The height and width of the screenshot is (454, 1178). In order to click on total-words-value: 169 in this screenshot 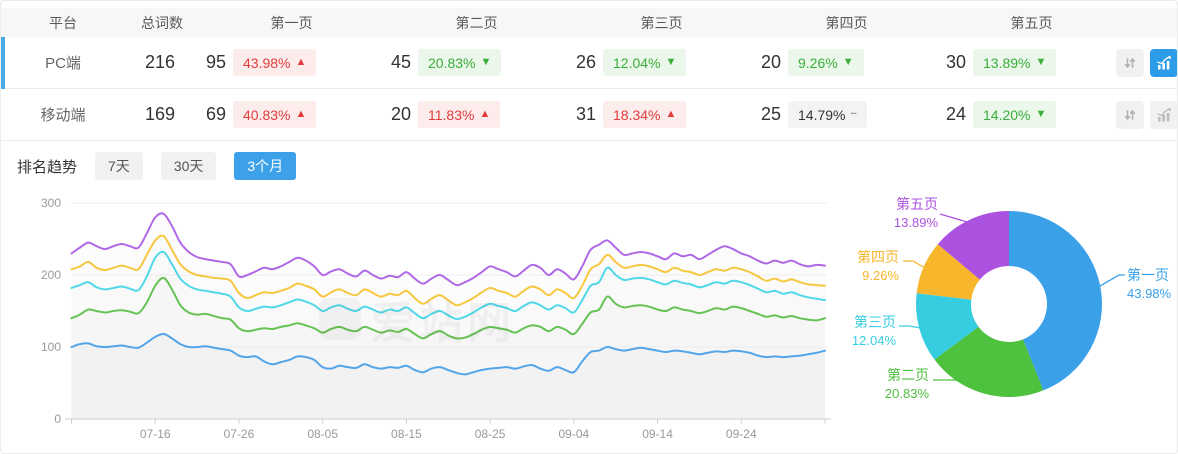, I will do `click(160, 114)`.